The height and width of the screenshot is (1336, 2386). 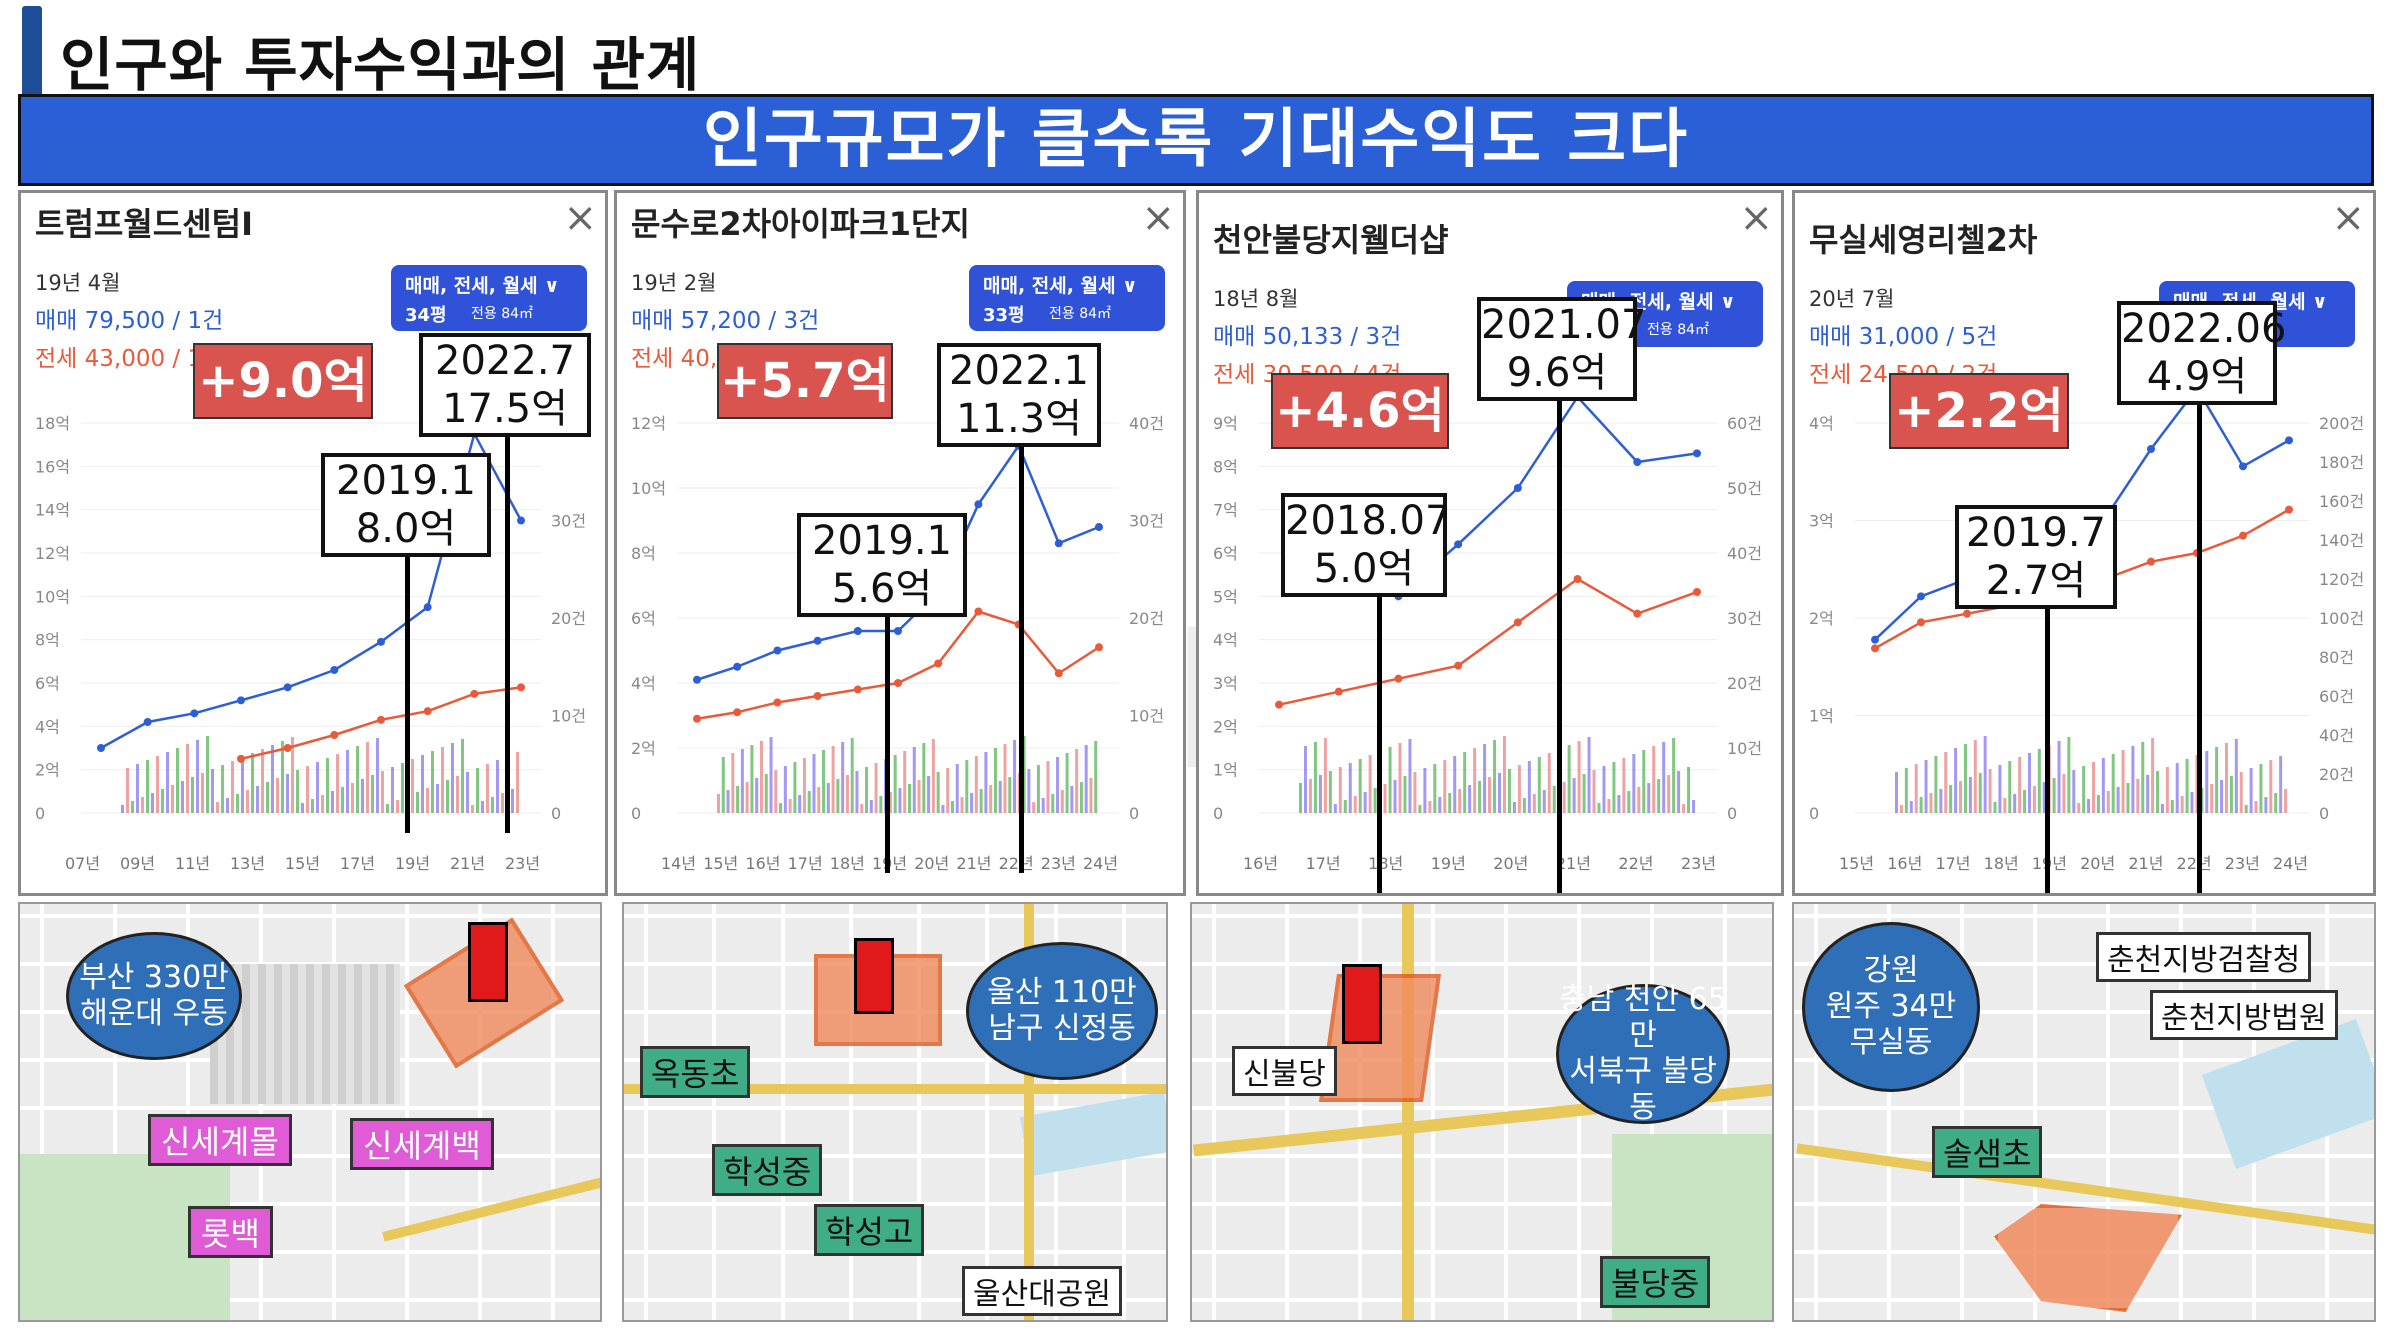 I want to click on gain-badge: +2.2억, so click(x=1979, y=411).